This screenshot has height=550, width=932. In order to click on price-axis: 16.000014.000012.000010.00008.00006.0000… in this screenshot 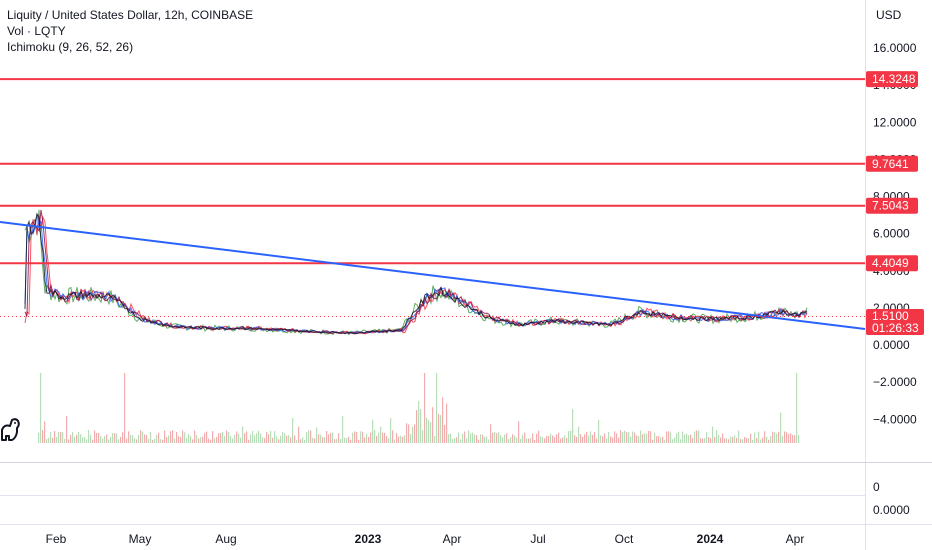, I will do `click(895, 233)`.